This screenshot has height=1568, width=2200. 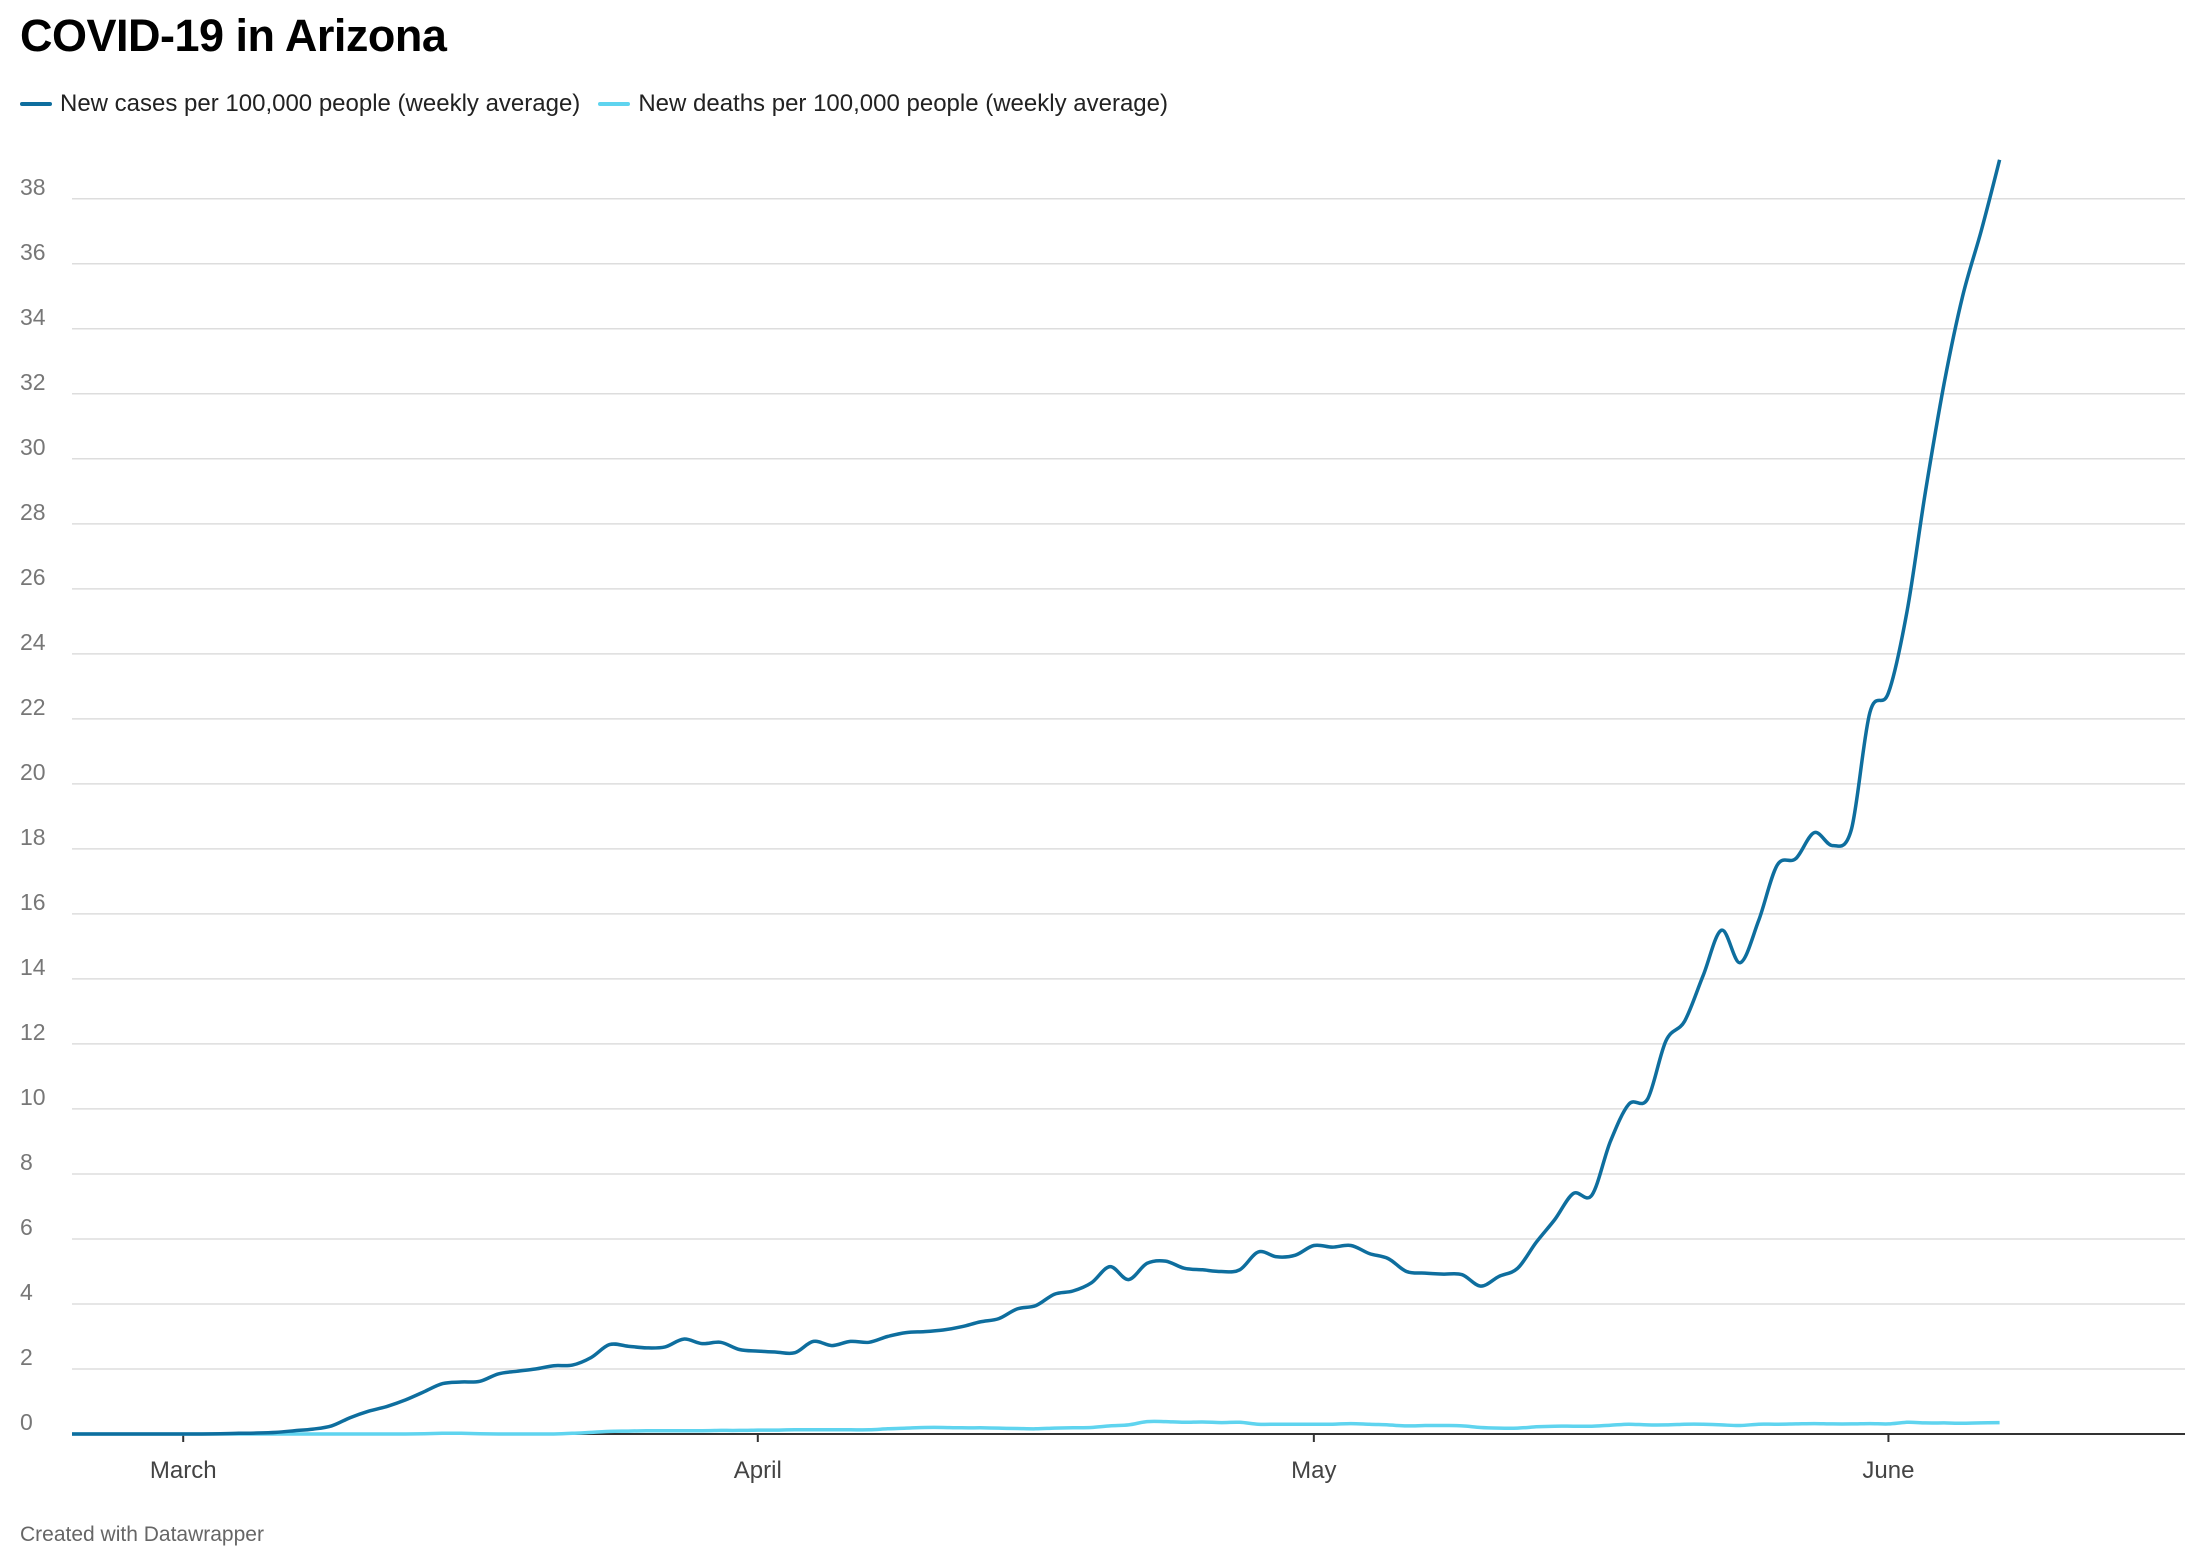 I want to click on y-tick-label: 34, so click(x=33, y=317).